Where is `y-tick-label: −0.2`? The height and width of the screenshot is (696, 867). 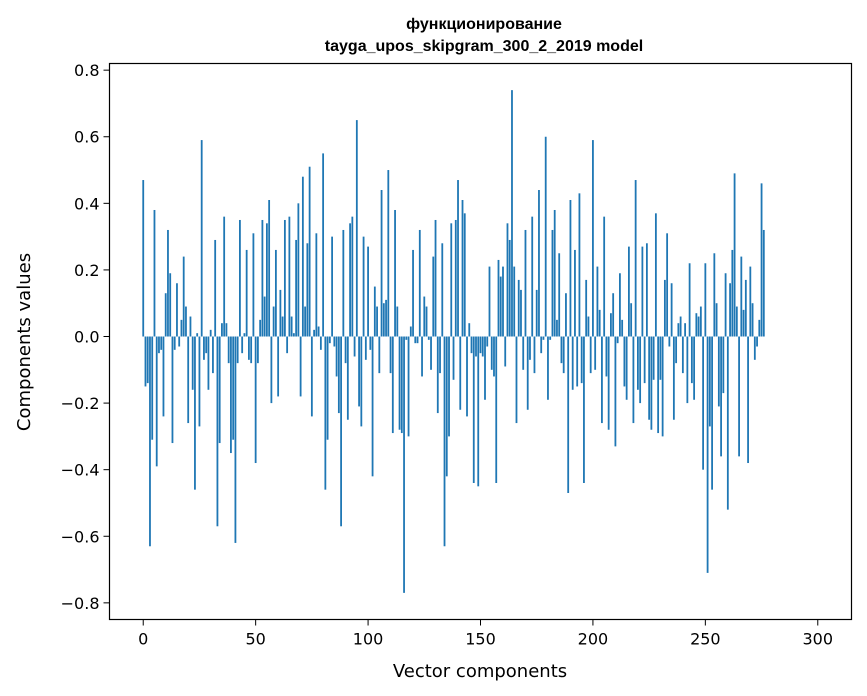 y-tick-label: −0.2 is located at coordinates (80, 403).